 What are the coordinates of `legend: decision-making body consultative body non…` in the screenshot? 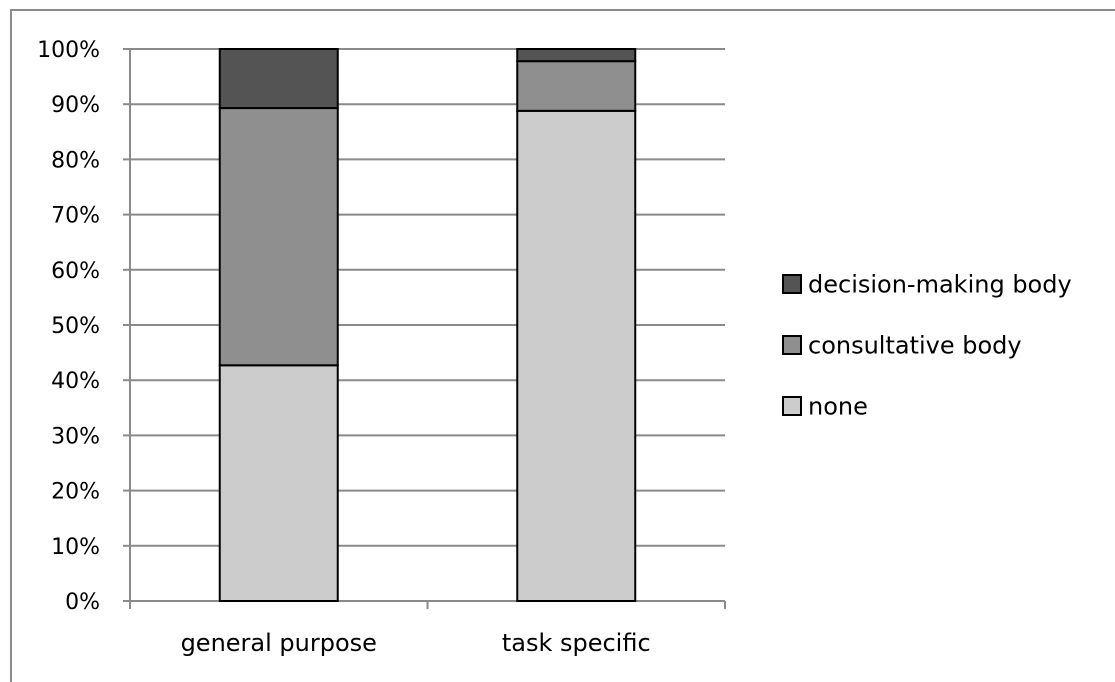 It's located at (927, 346).